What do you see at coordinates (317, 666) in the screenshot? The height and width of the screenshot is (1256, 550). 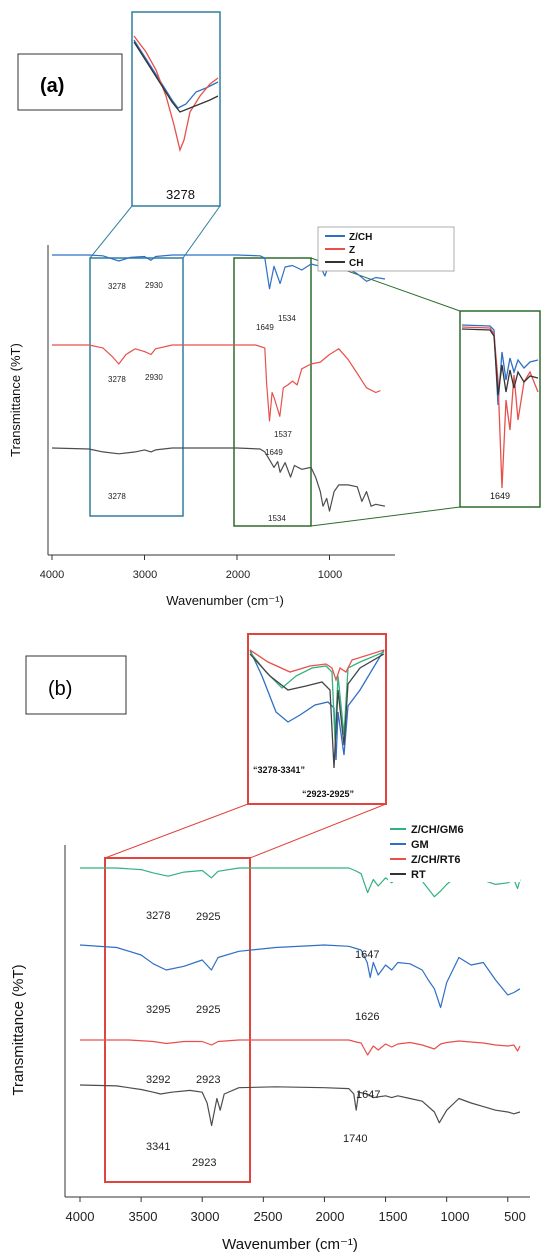 I see `inset-curve-z-ch-rt6` at bounding box center [317, 666].